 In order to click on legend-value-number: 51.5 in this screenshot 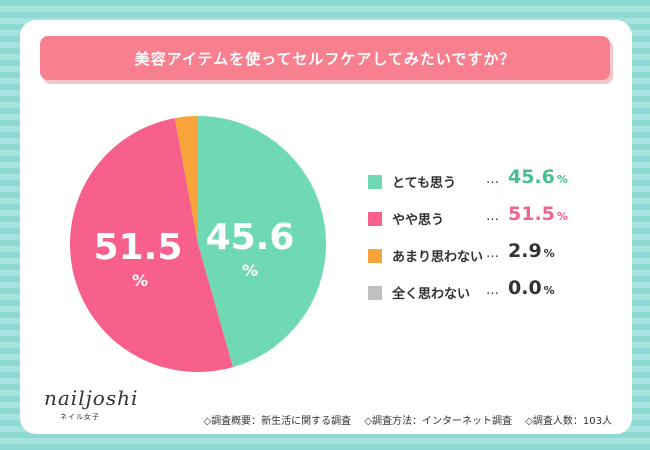, I will do `click(531, 214)`.